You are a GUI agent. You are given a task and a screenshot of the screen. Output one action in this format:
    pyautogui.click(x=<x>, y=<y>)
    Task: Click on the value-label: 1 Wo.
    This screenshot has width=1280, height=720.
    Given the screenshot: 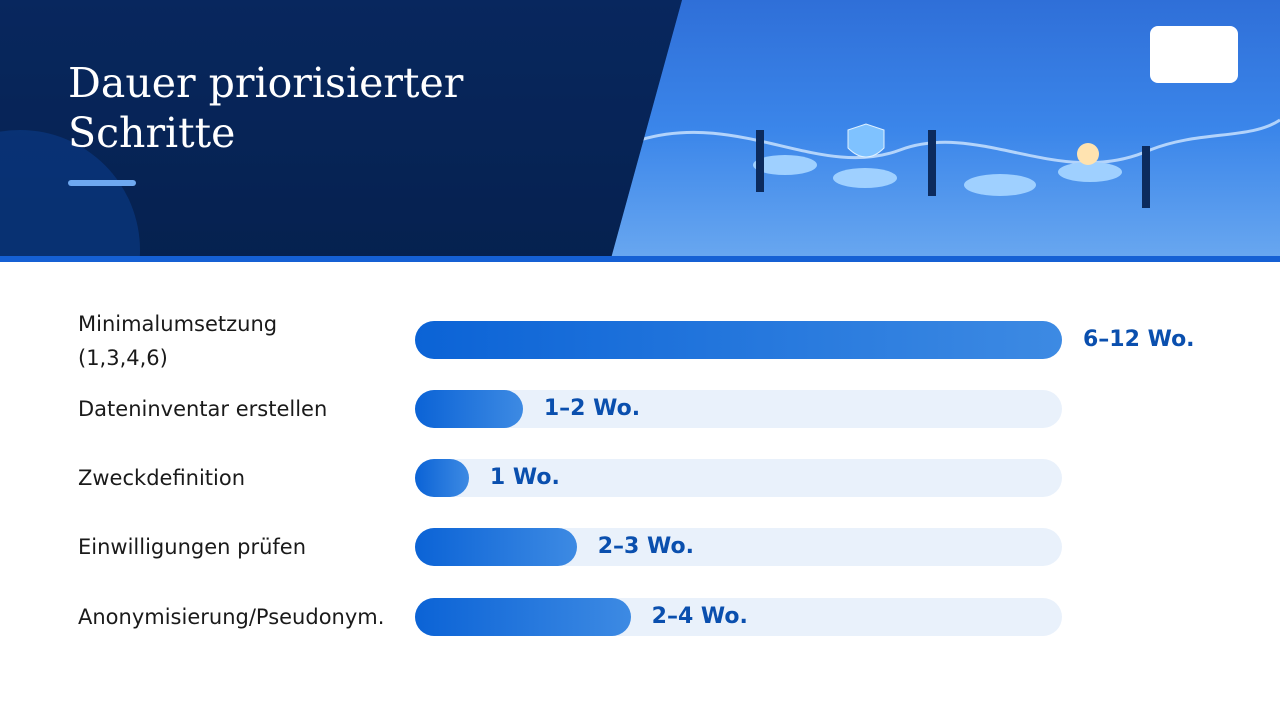 What is the action you would take?
    pyautogui.click(x=524, y=477)
    